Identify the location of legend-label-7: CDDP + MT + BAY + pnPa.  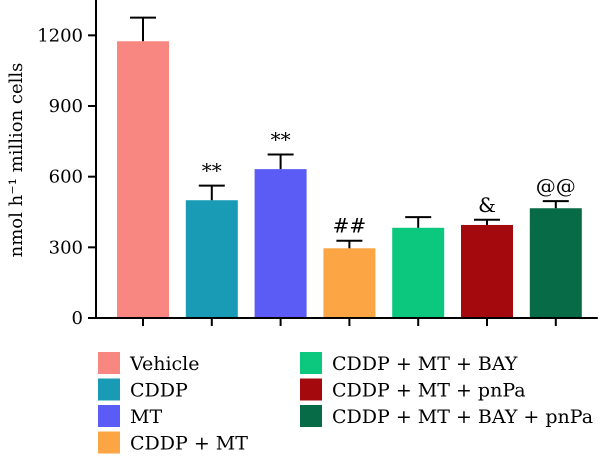
(462, 417).